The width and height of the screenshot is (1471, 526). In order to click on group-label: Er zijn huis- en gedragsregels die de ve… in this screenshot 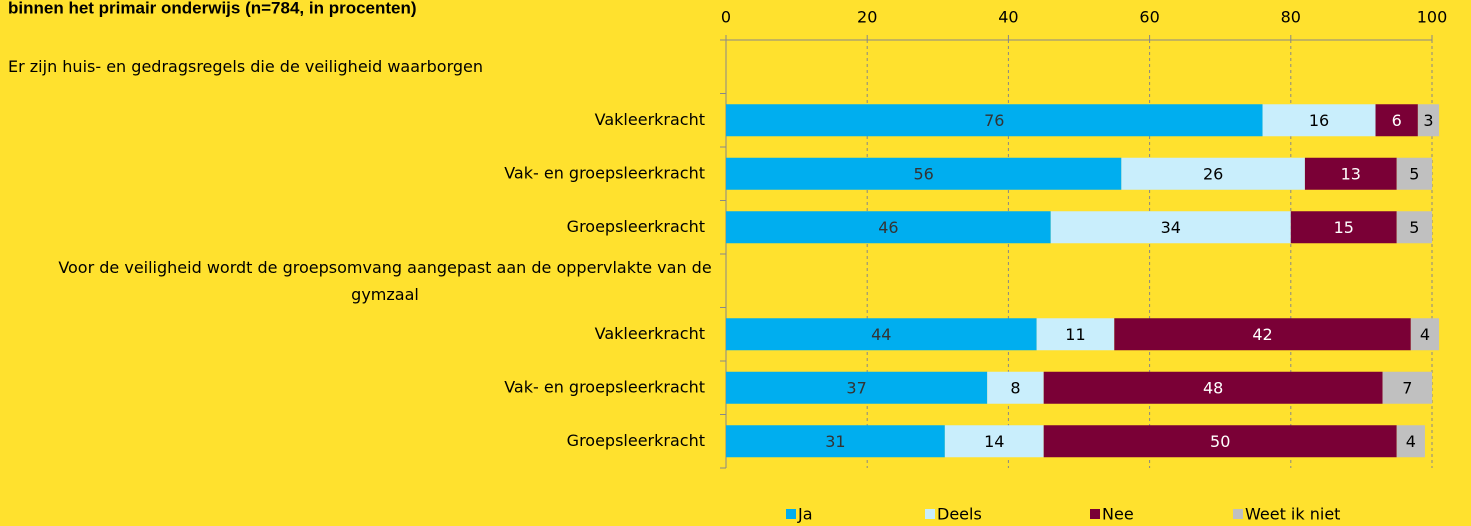, I will do `click(356, 67)`.